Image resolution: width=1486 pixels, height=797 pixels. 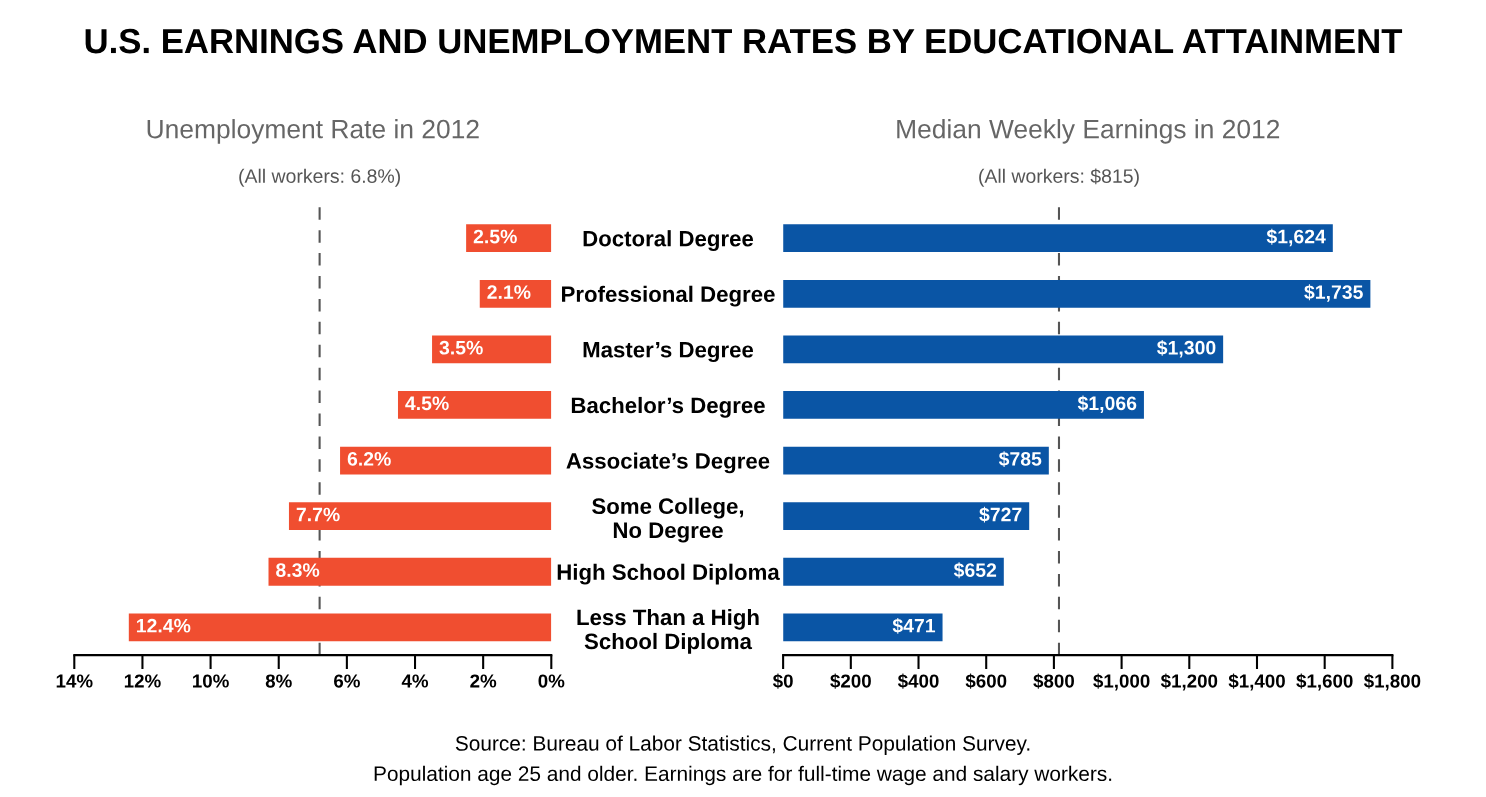 What do you see at coordinates (495, 236) in the screenshot?
I see `data-label: 2.5%` at bounding box center [495, 236].